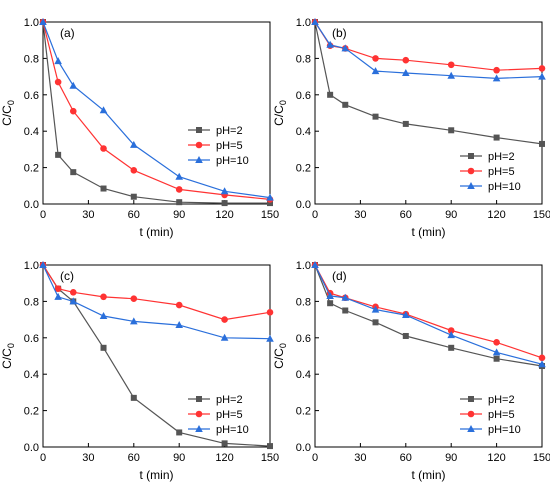  What do you see at coordinates (339, 33) in the screenshot?
I see `panel-label: (b)` at bounding box center [339, 33].